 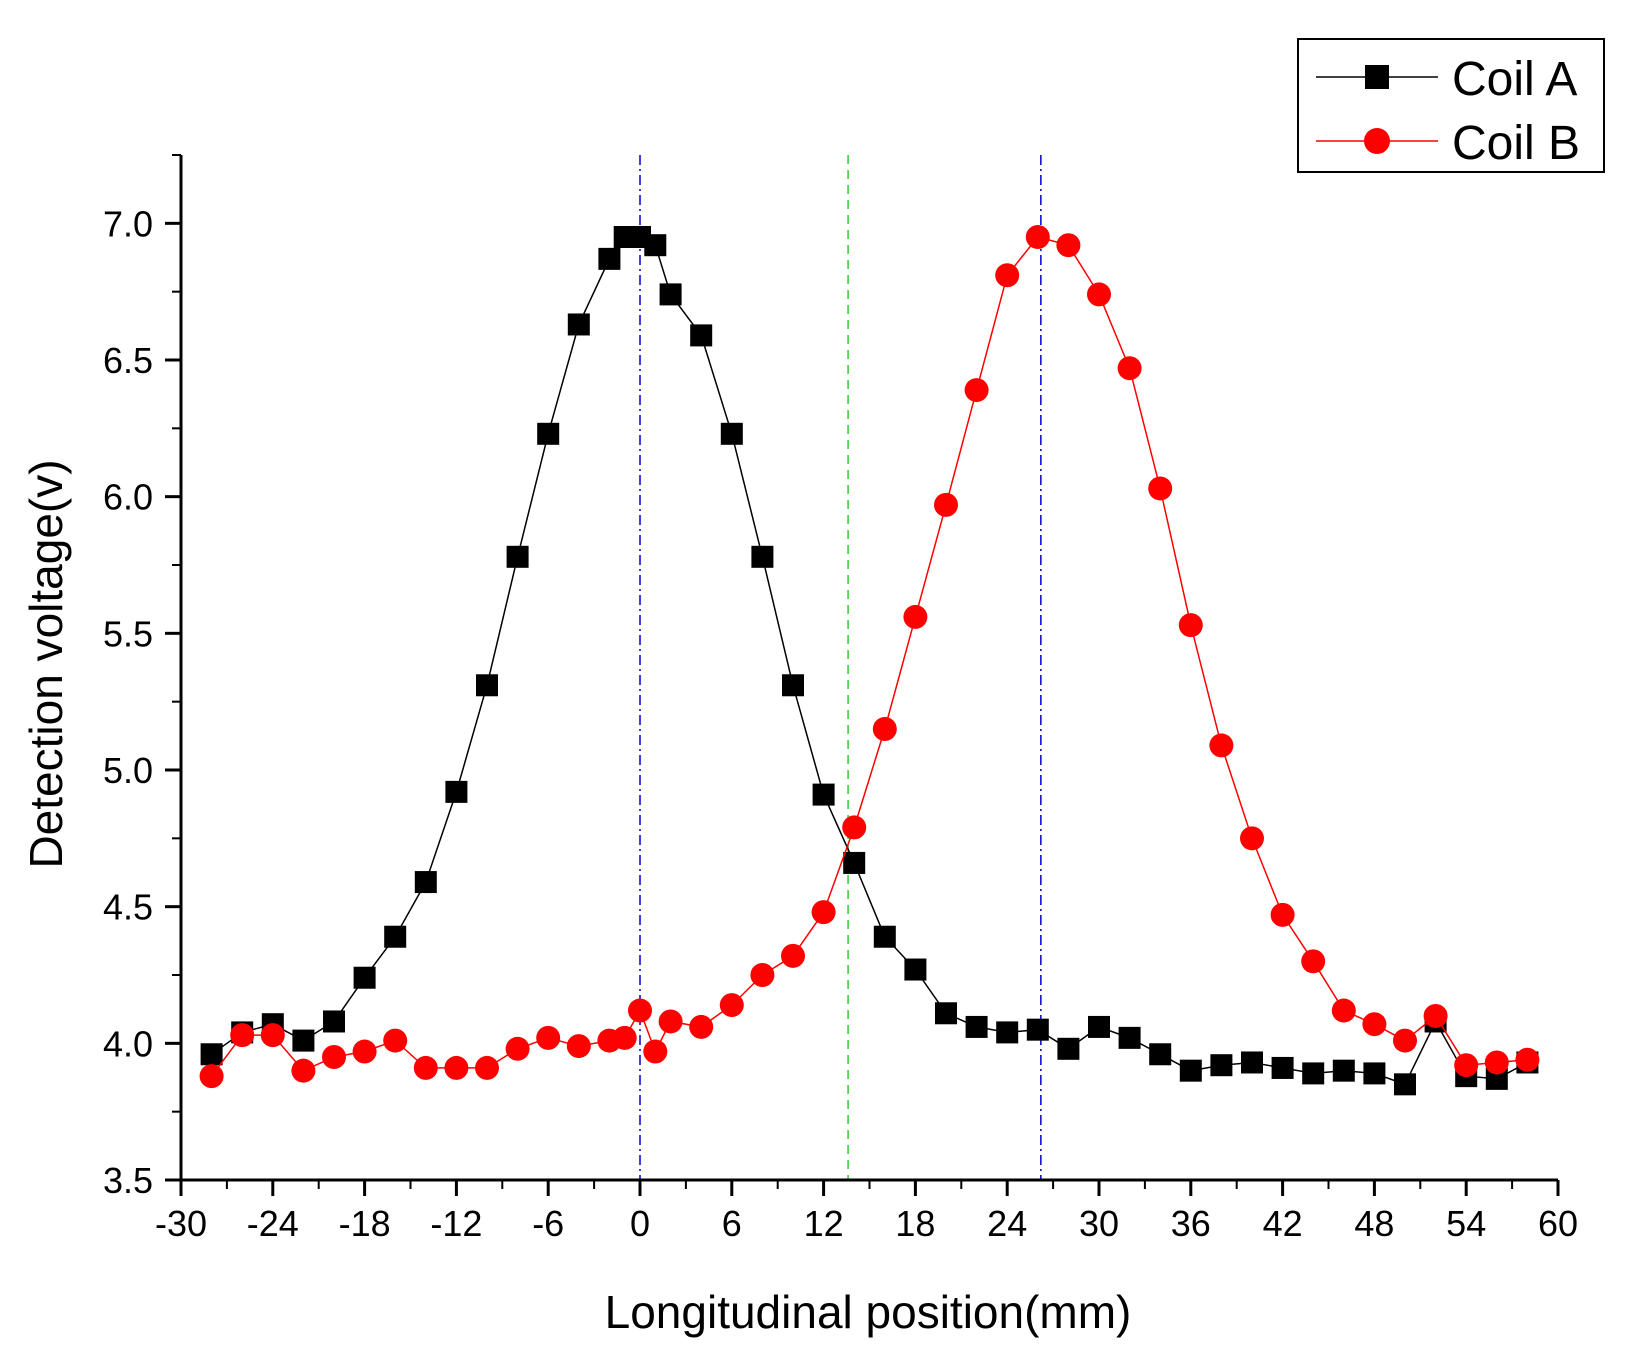 I want to click on x-tick-label: 24, so click(x=1007, y=1223).